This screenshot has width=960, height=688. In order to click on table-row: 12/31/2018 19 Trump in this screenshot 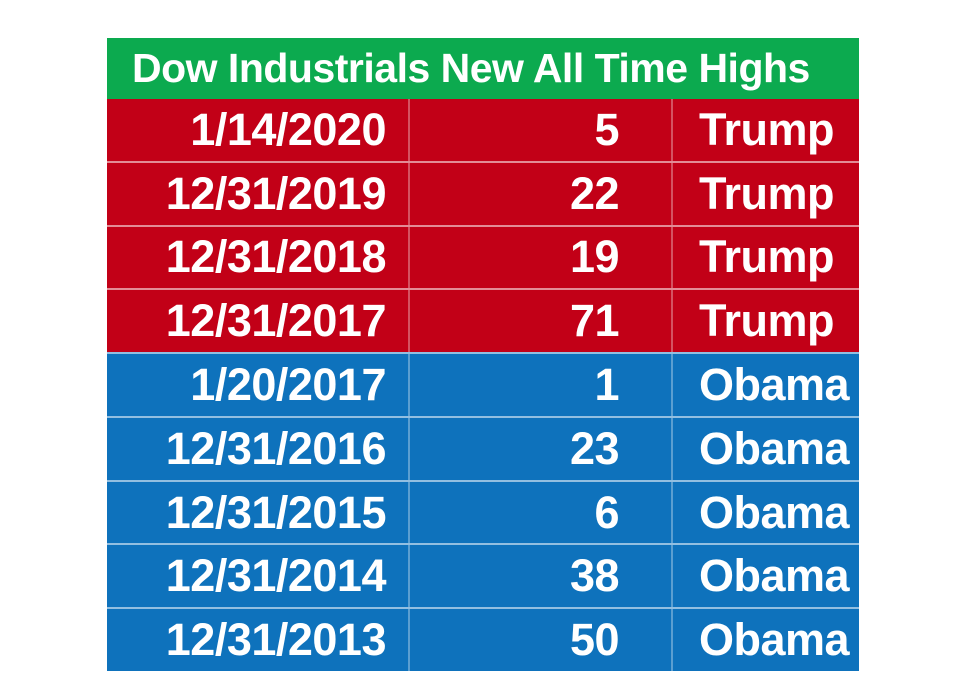, I will do `click(483, 256)`.